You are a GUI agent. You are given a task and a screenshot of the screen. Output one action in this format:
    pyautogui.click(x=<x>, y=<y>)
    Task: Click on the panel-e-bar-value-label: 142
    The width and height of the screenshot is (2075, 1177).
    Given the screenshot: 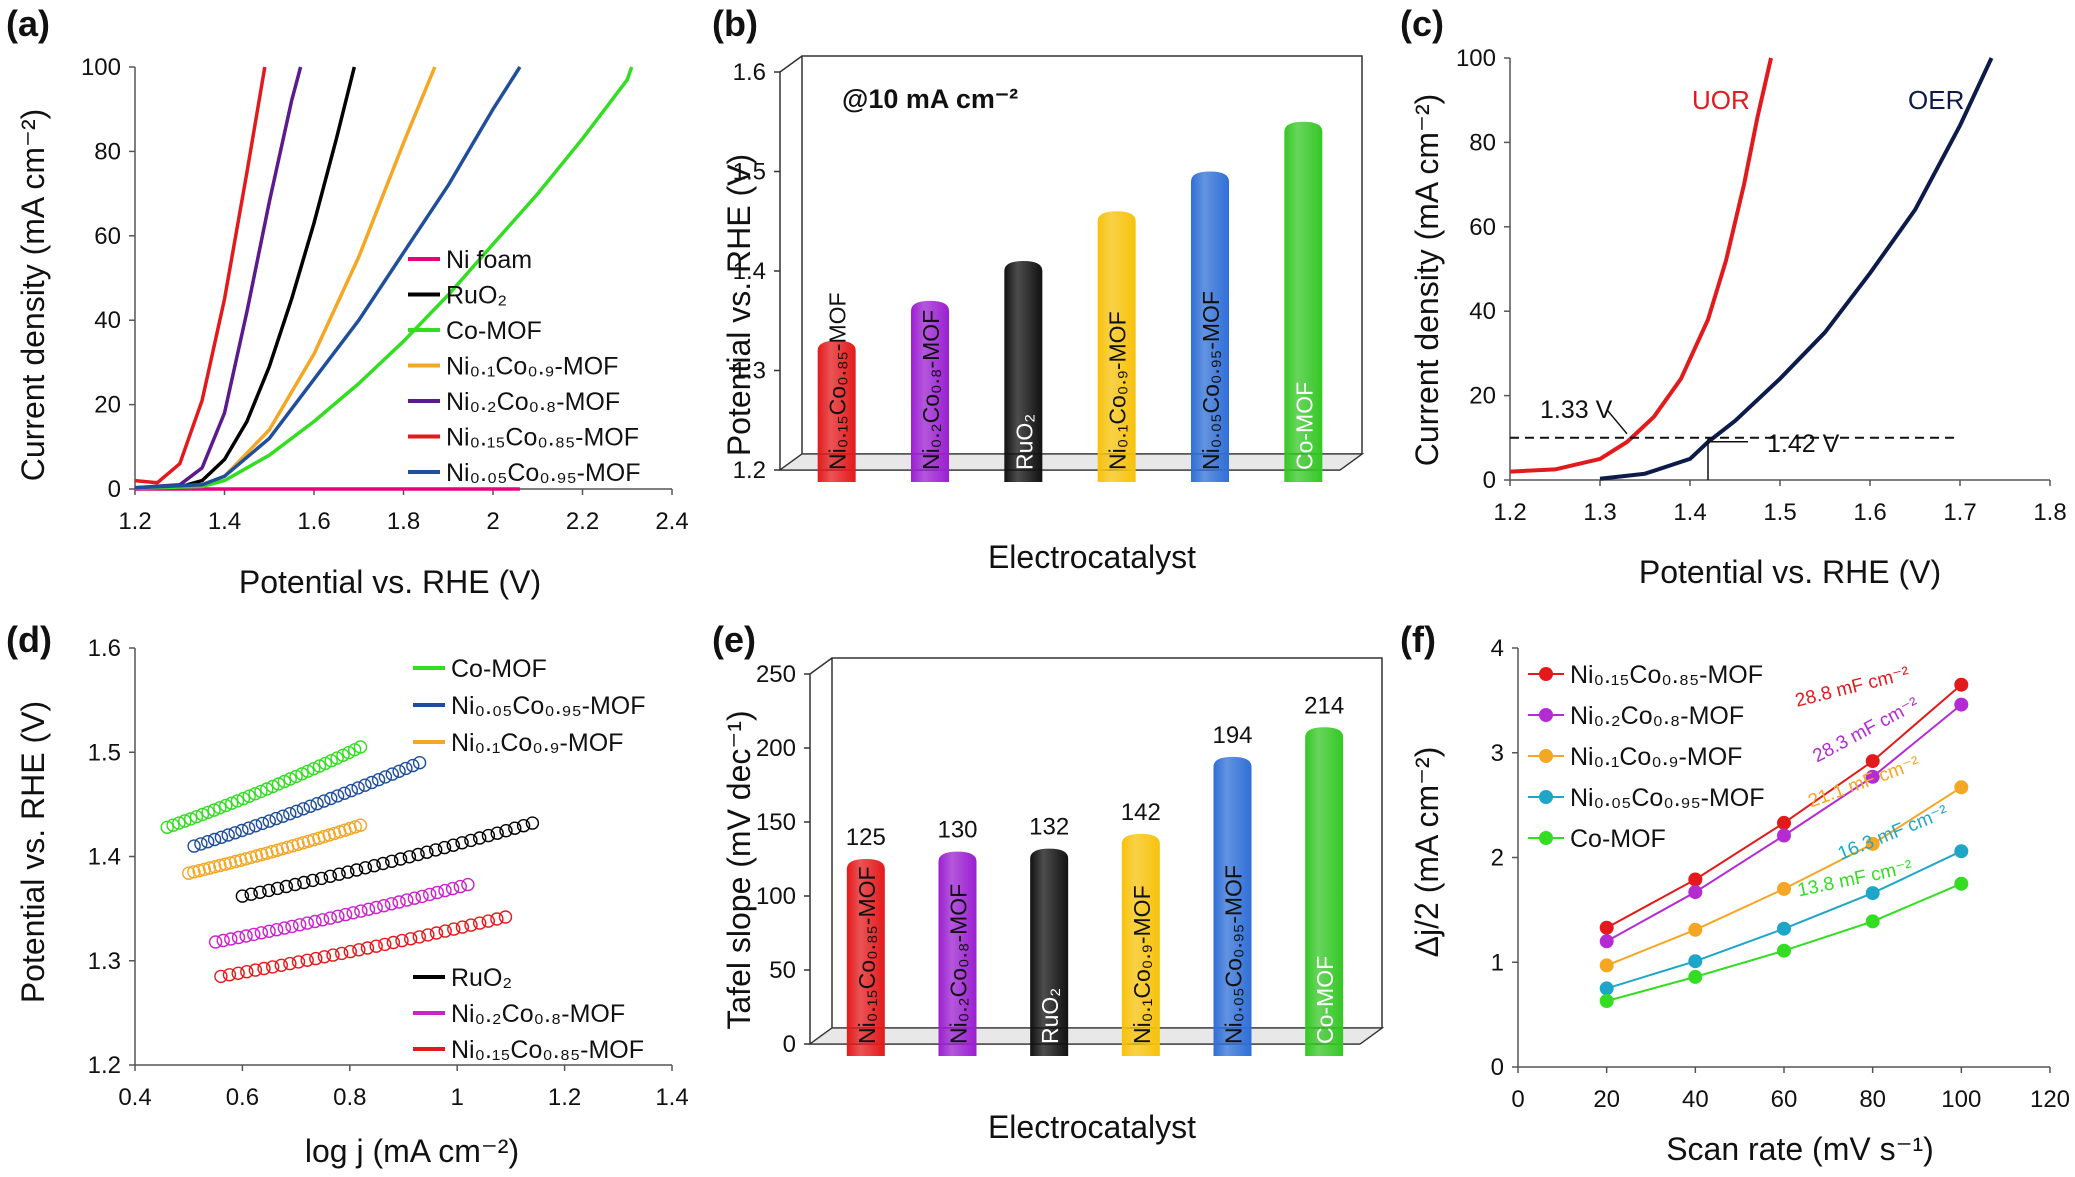 What is the action you would take?
    pyautogui.click(x=1141, y=812)
    